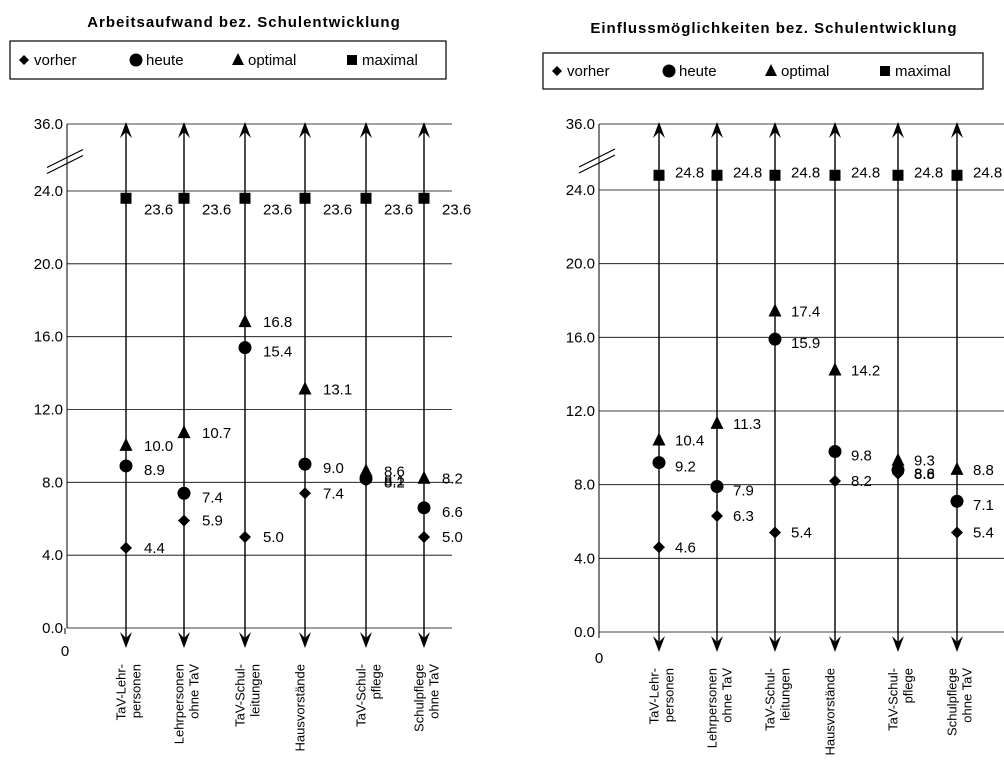  Describe the element at coordinates (983, 505) in the screenshot. I see `data-label-heute: 7.1` at that location.